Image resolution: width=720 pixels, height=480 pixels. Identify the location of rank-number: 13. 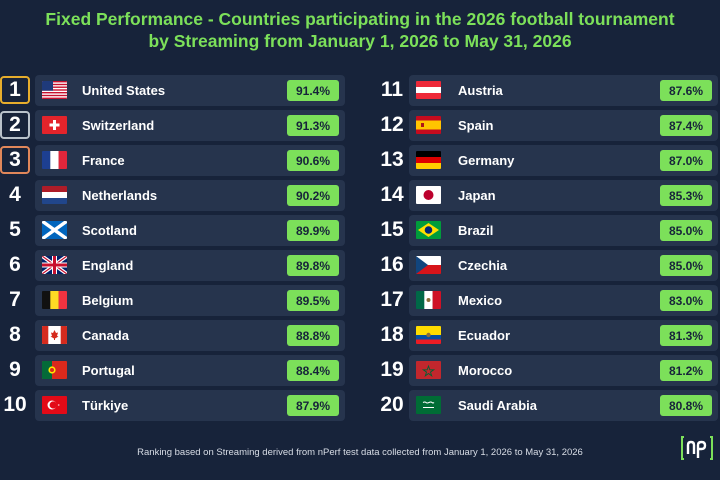
(392, 159).